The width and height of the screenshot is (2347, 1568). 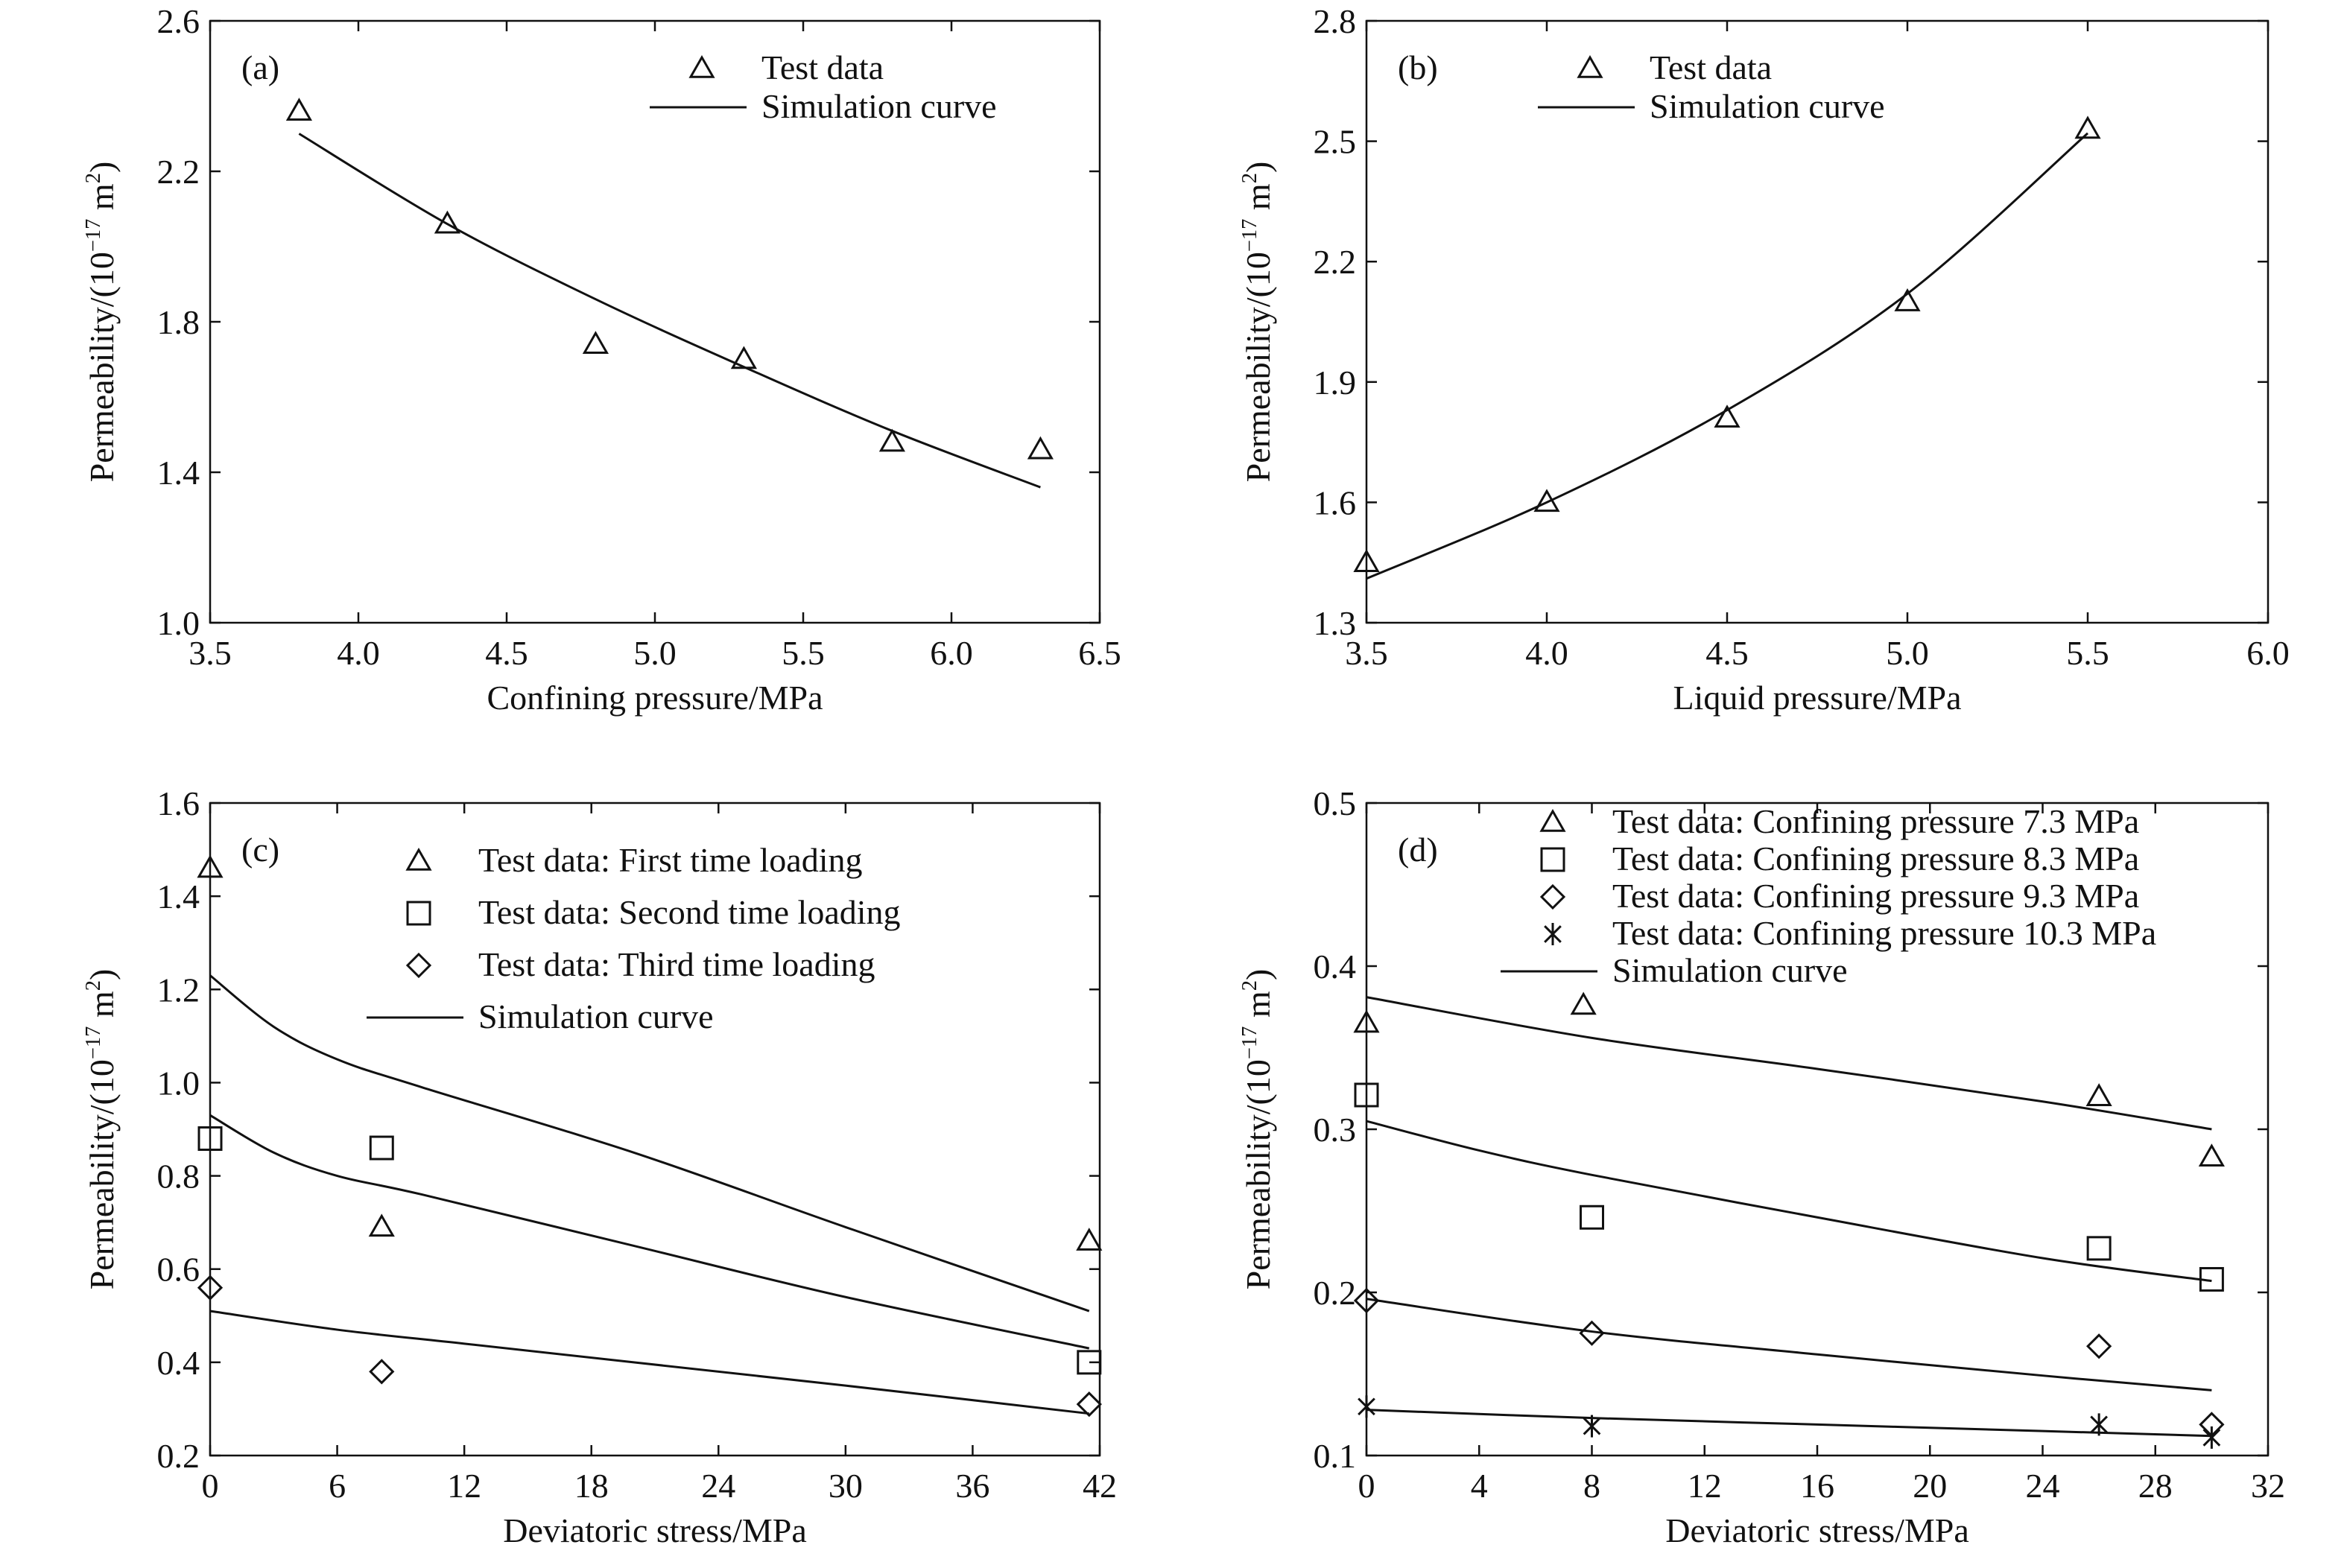 What do you see at coordinates (2268, 1486) in the screenshot?
I see `x-tick-label: 32` at bounding box center [2268, 1486].